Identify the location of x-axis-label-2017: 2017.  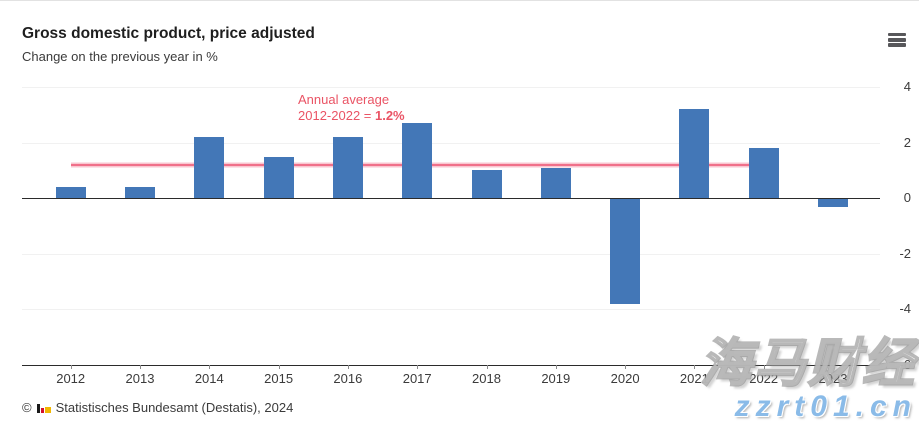
(417, 378).